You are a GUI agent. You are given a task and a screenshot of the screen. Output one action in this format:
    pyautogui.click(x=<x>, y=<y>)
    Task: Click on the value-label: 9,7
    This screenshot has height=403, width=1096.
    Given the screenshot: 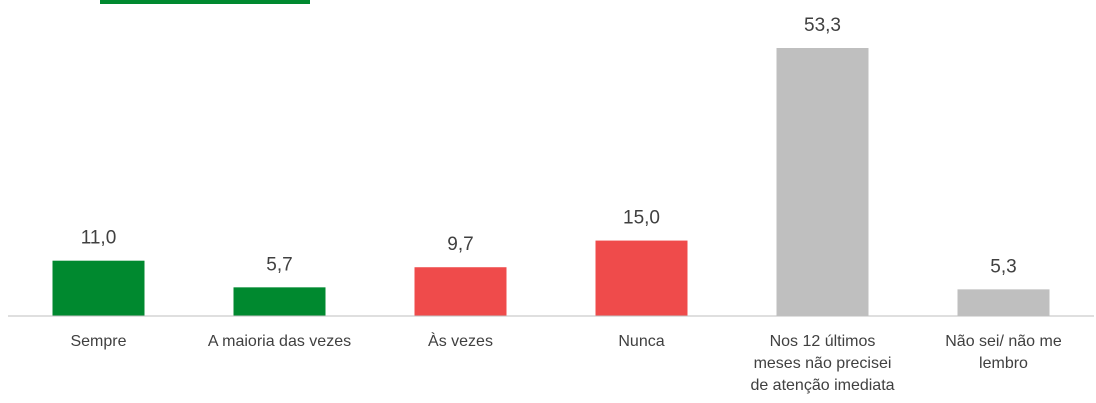 What is the action you would take?
    pyautogui.click(x=460, y=244)
    